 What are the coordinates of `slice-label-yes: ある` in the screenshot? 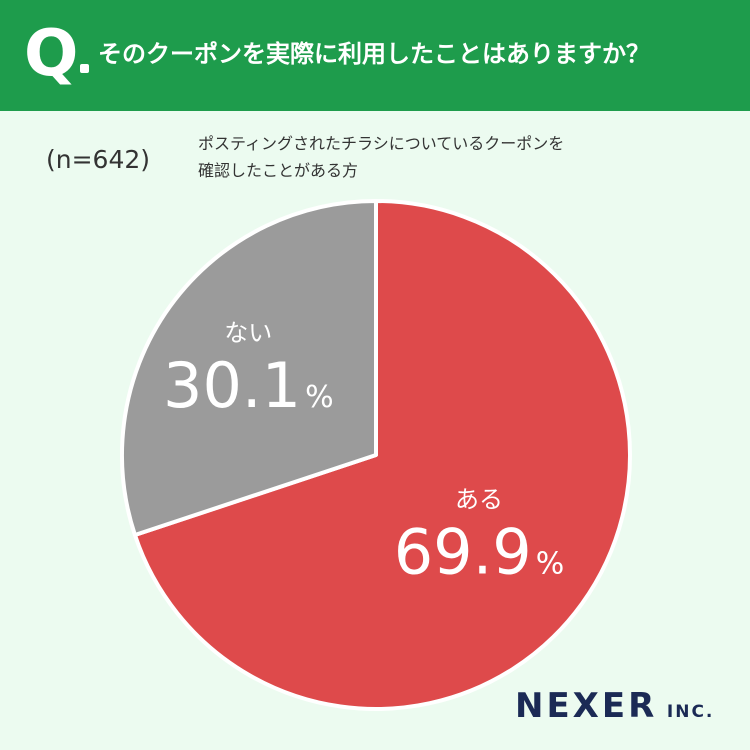 It's located at (479, 499).